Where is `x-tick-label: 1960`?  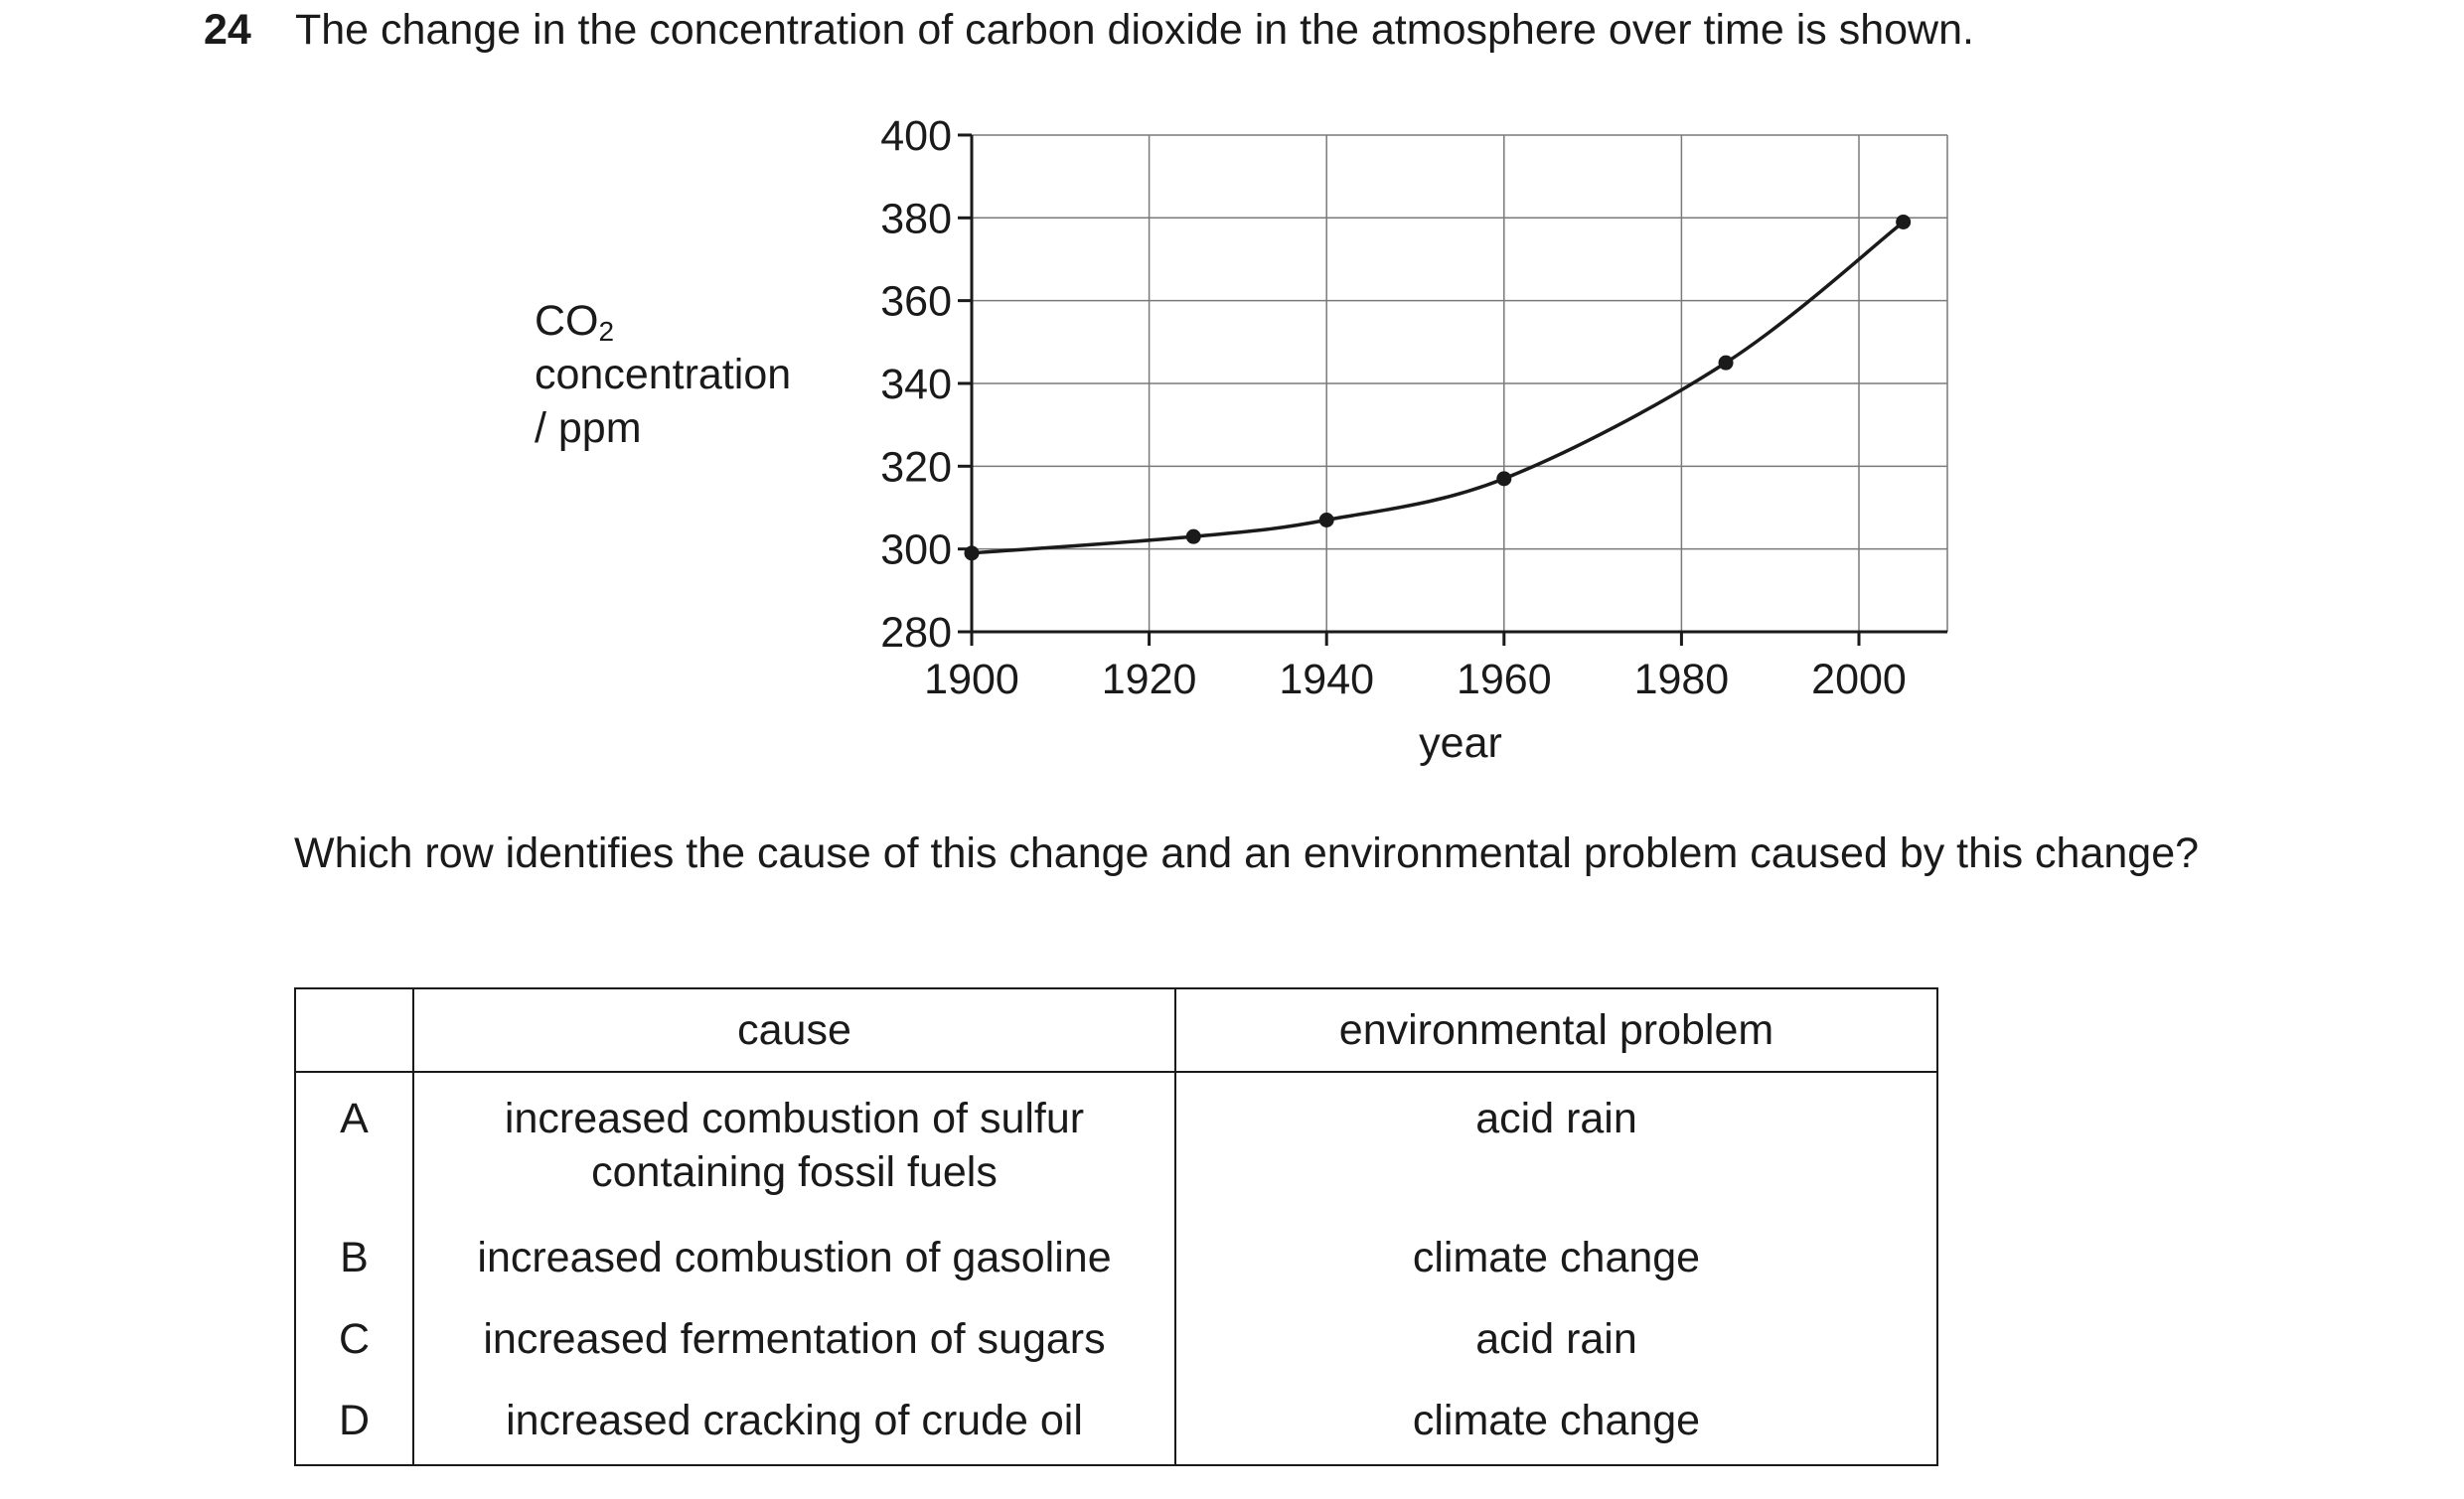 x-tick-label: 1960 is located at coordinates (1504, 679).